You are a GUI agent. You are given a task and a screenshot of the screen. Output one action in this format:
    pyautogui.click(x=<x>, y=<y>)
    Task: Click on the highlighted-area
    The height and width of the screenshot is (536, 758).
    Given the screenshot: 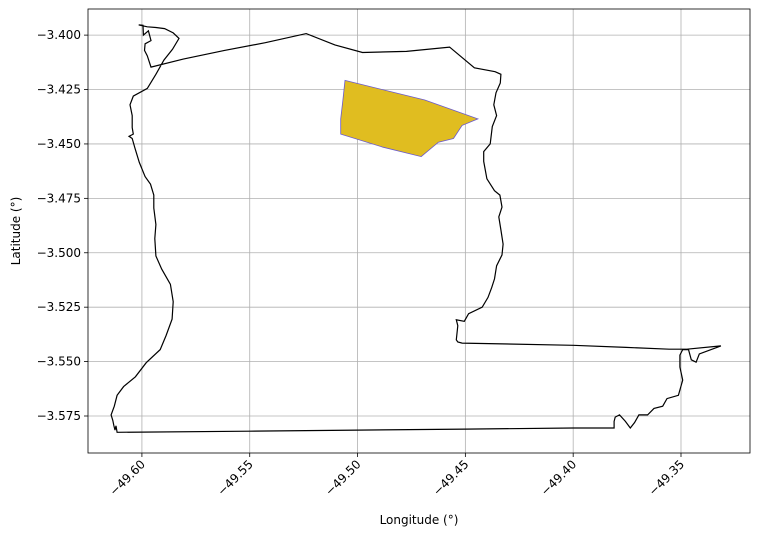 What is the action you would take?
    pyautogui.click(x=410, y=118)
    